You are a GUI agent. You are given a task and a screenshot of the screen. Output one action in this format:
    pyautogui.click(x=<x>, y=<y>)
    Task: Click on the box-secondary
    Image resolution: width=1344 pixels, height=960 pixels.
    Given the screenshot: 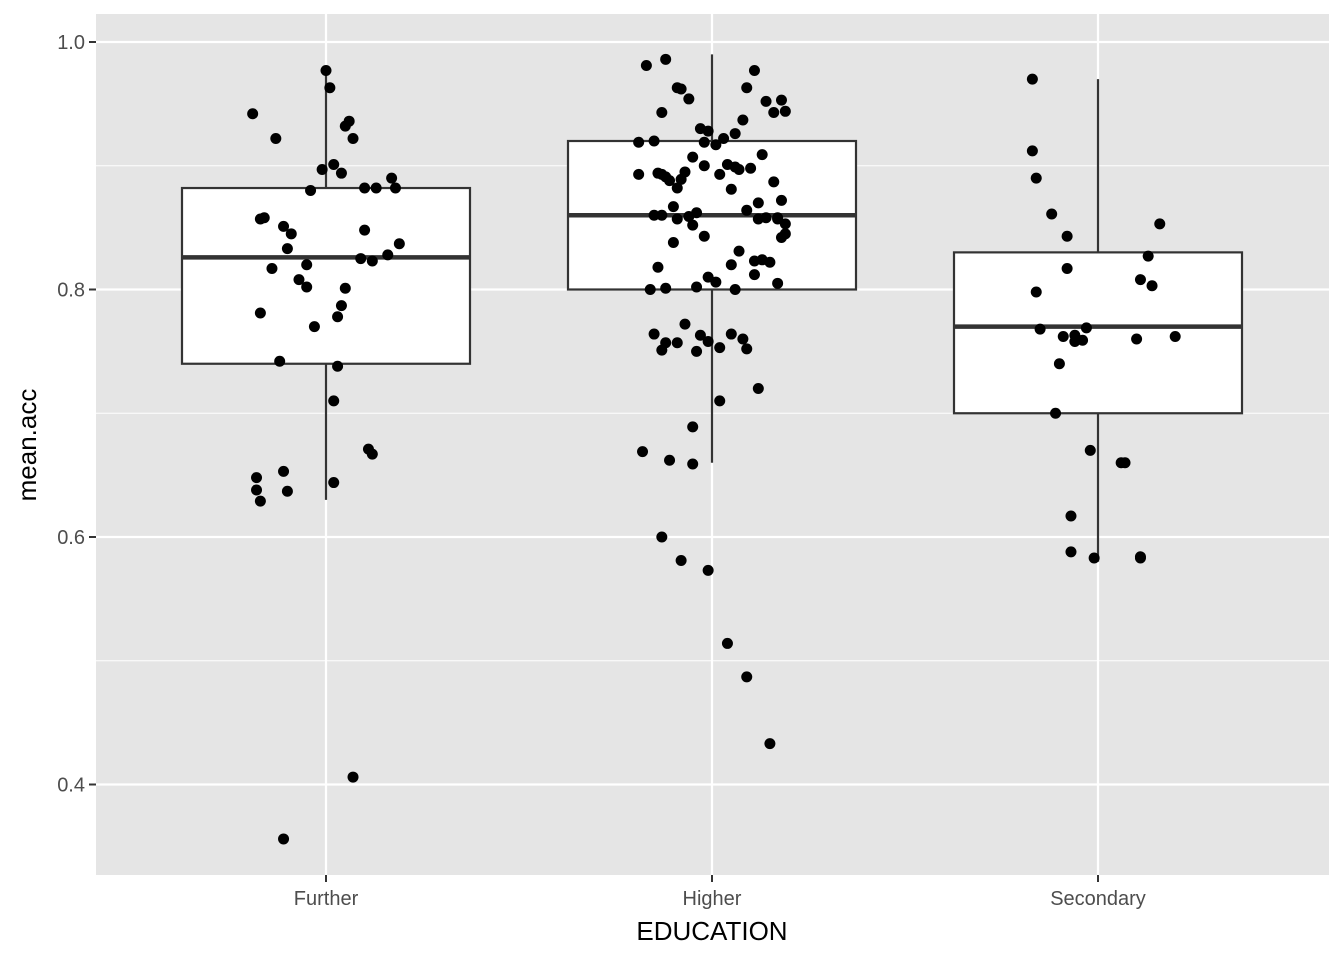 What is the action you would take?
    pyautogui.click(x=1098, y=320)
    